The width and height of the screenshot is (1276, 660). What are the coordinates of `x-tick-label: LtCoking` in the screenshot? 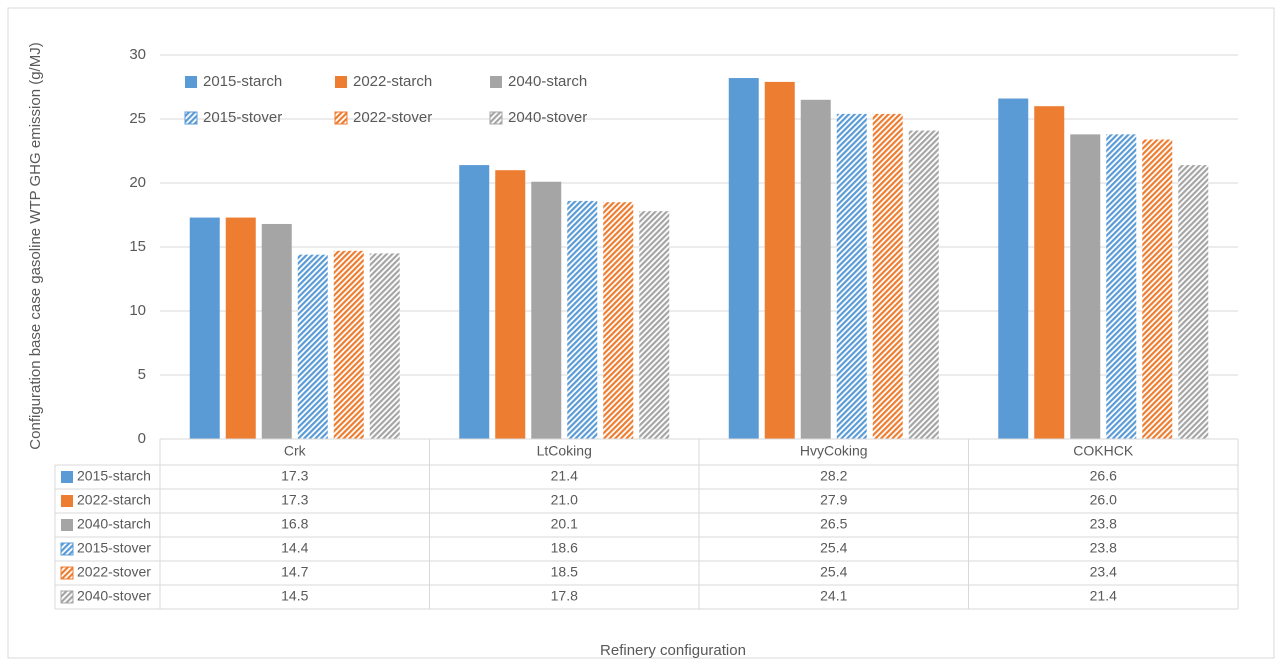 It's located at (564, 451).